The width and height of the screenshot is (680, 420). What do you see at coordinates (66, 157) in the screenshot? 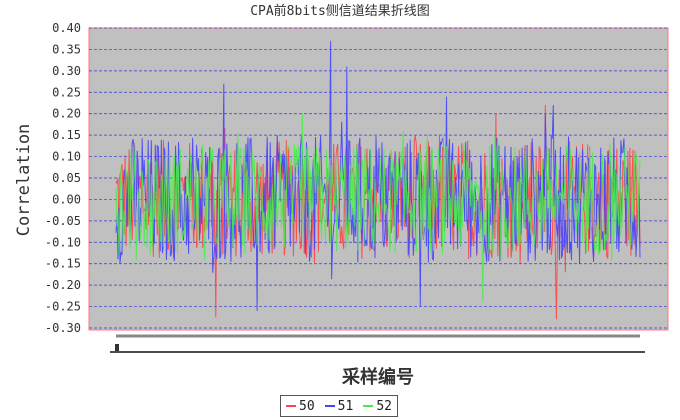
I see `y-tick-label: 0.10` at bounding box center [66, 157].